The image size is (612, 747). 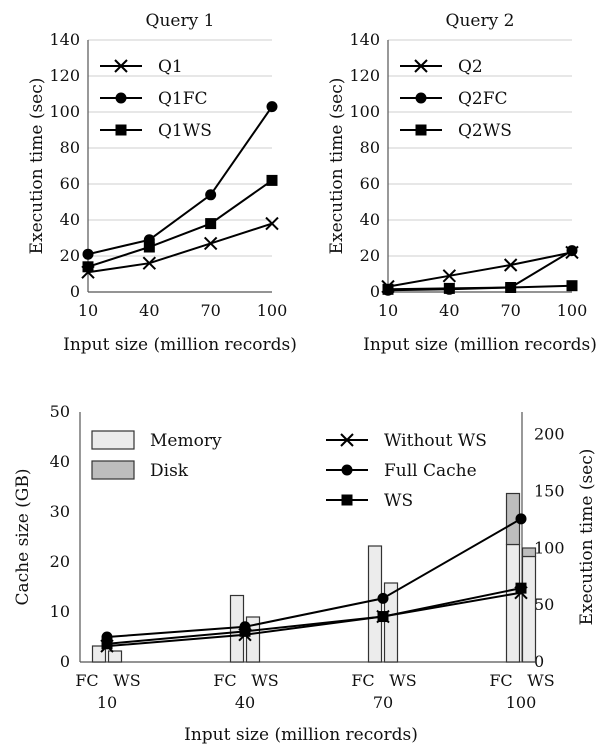 I want to click on chart2-ytick-label: 140, so click(x=364, y=39).